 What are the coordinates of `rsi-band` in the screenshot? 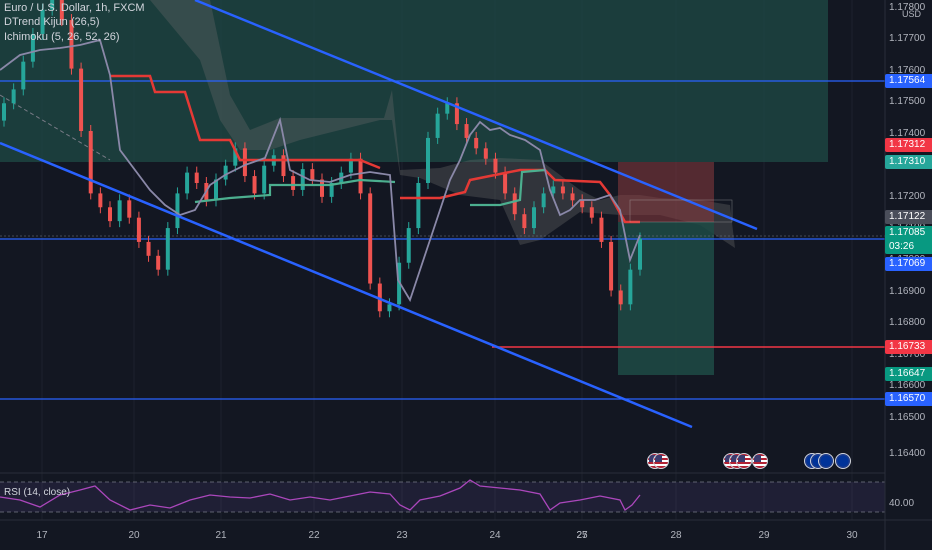 It's located at (442, 497).